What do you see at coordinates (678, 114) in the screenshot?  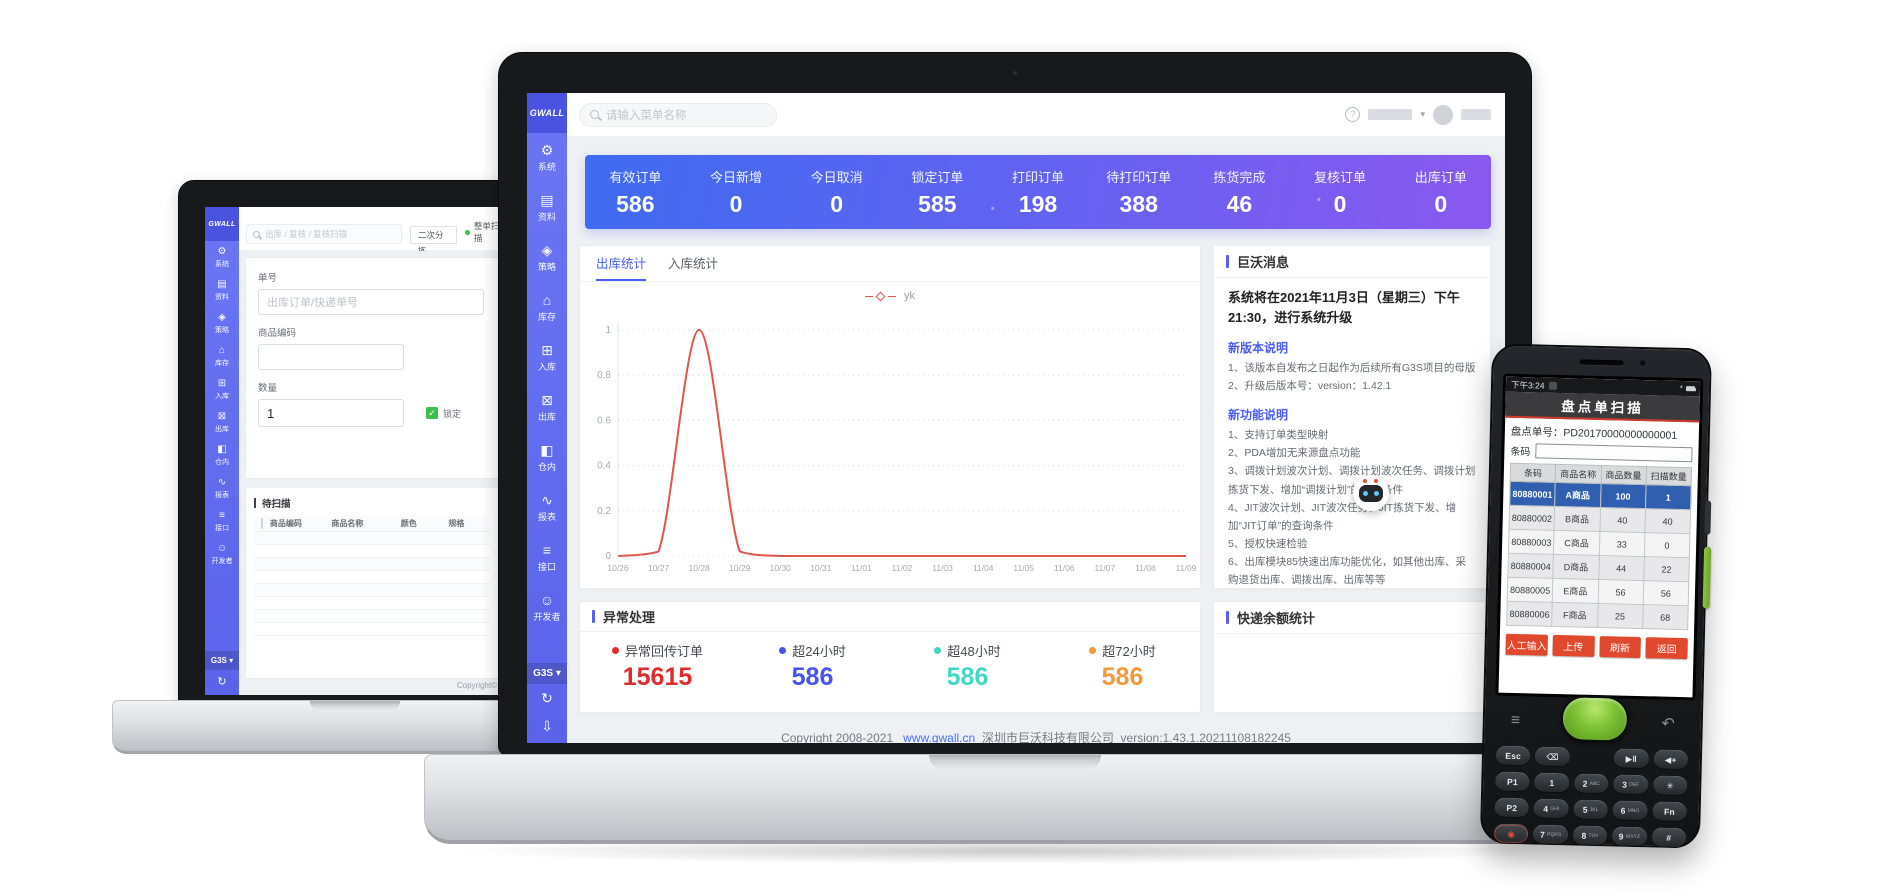 I see `menu-search-input: 请输入菜单名称` at bounding box center [678, 114].